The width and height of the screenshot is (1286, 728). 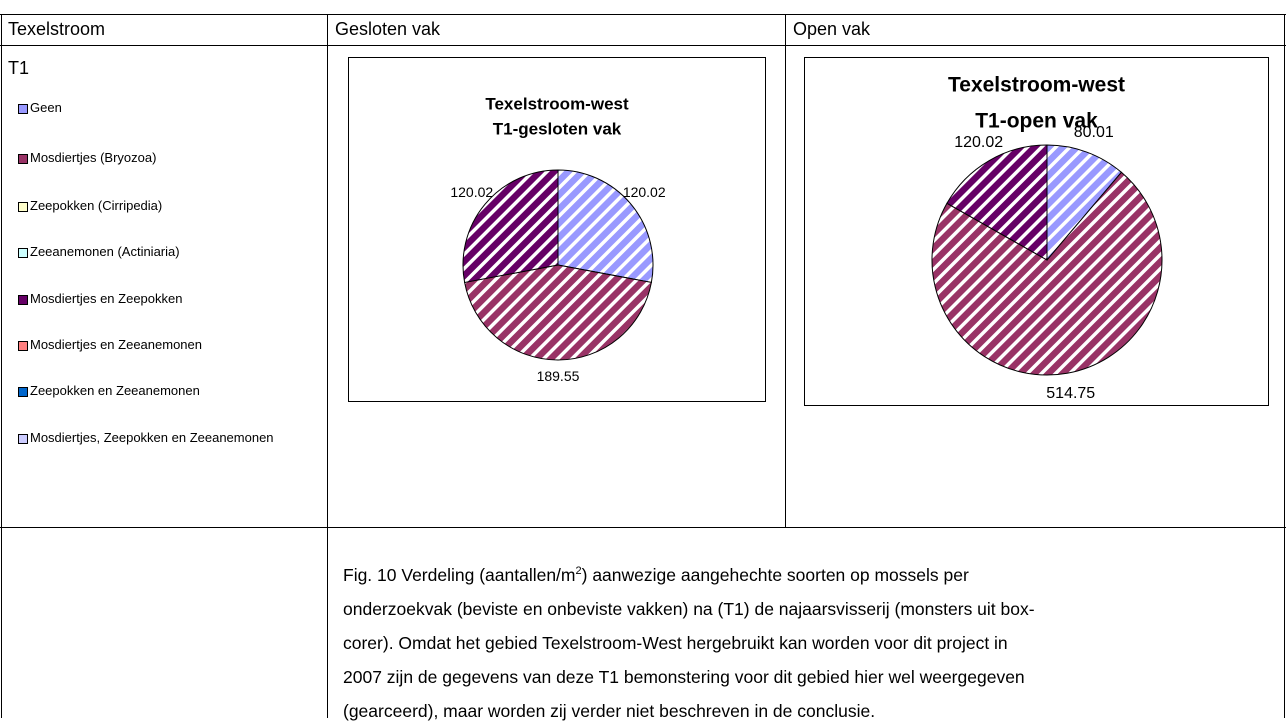 I want to click on chart-title: T1-gesloten vak, so click(x=557, y=128).